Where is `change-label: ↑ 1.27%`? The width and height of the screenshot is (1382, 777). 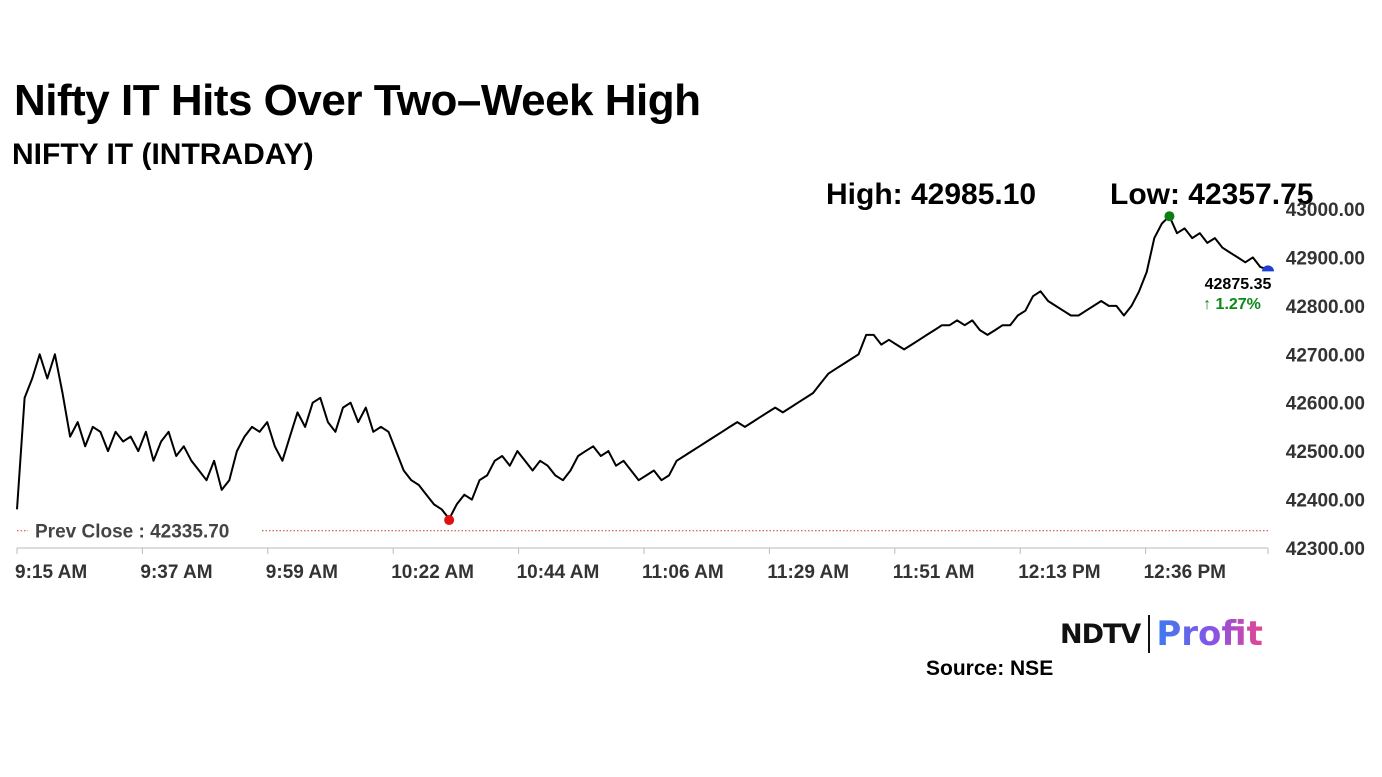 change-label: ↑ 1.27% is located at coordinates (1232, 304).